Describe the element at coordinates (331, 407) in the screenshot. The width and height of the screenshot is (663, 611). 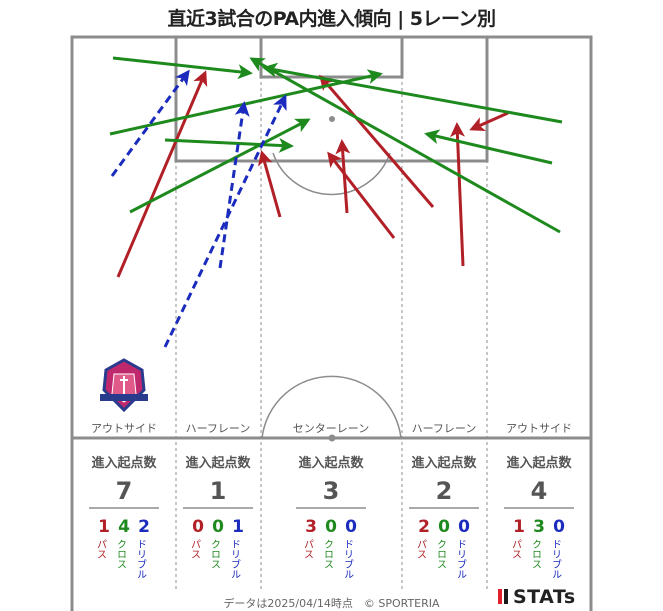
I see `center-circle` at that location.